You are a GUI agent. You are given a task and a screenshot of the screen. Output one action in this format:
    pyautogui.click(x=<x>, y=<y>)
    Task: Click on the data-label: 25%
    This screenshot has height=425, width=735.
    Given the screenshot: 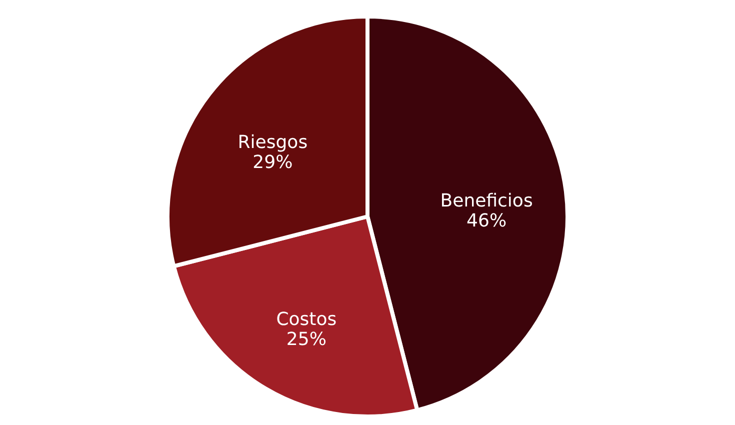 What is the action you would take?
    pyautogui.click(x=306, y=339)
    